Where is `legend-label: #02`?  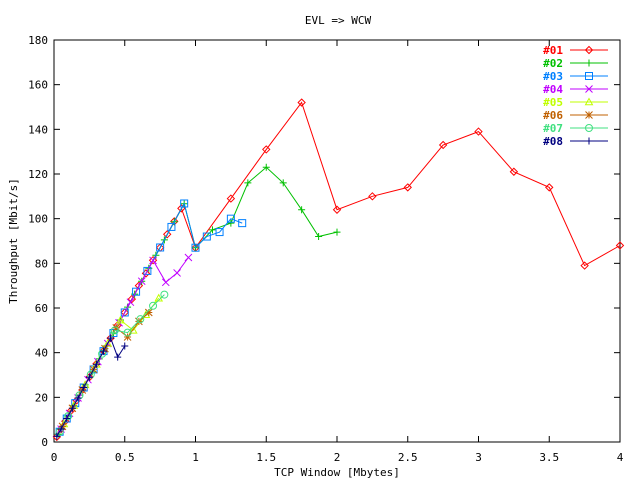
legend-label: #02 is located at coordinates (553, 63).